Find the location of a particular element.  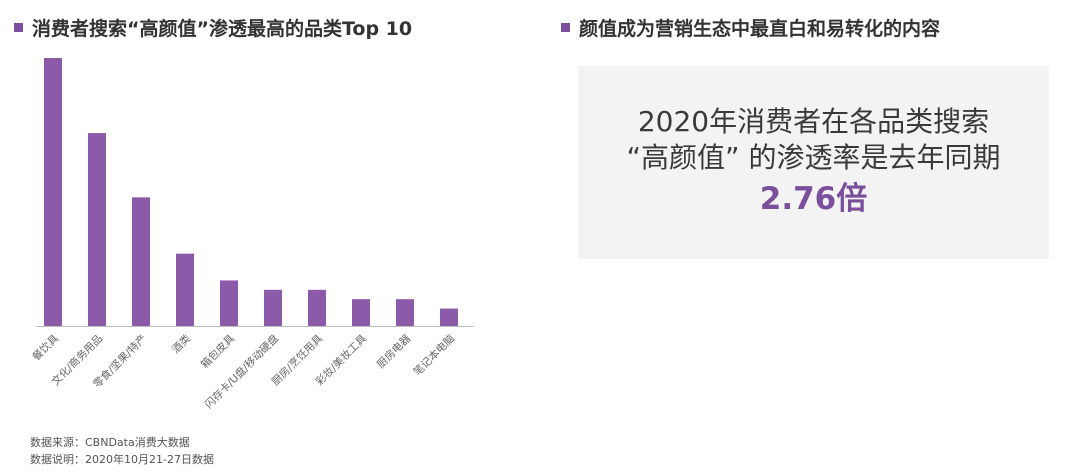

x-tick-label: 餐饮具 is located at coordinates (46, 348).